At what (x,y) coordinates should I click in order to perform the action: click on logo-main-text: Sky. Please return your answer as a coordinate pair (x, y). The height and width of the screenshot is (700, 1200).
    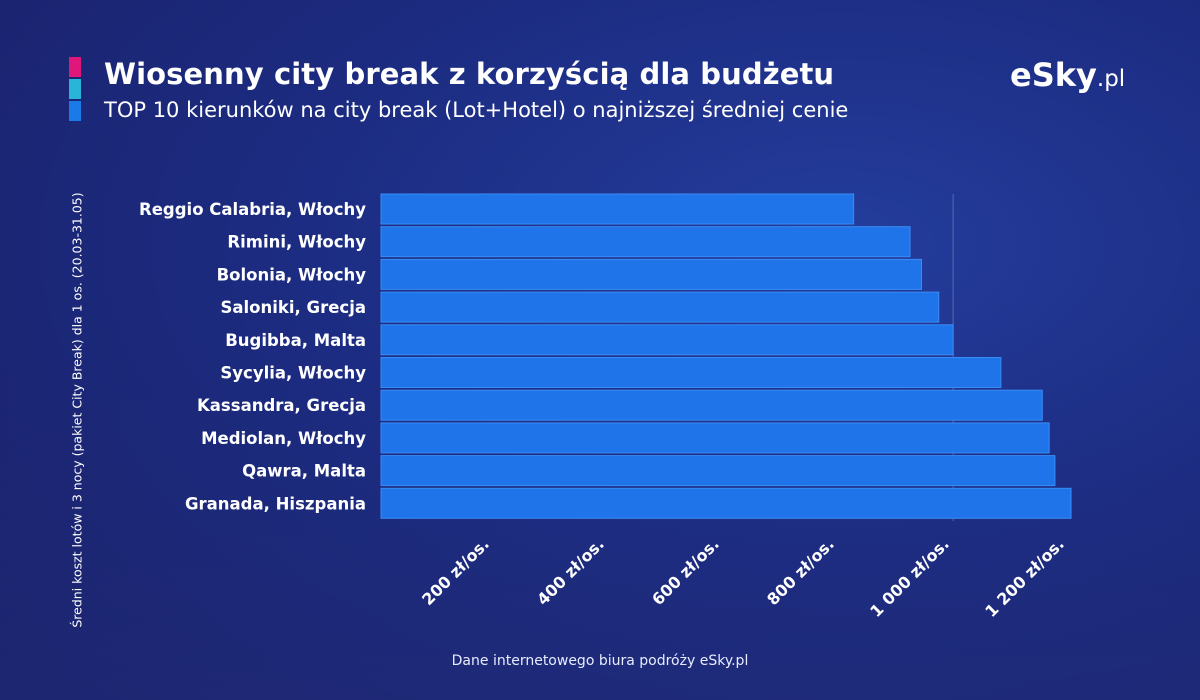
    Looking at the image, I should click on (1064, 75).